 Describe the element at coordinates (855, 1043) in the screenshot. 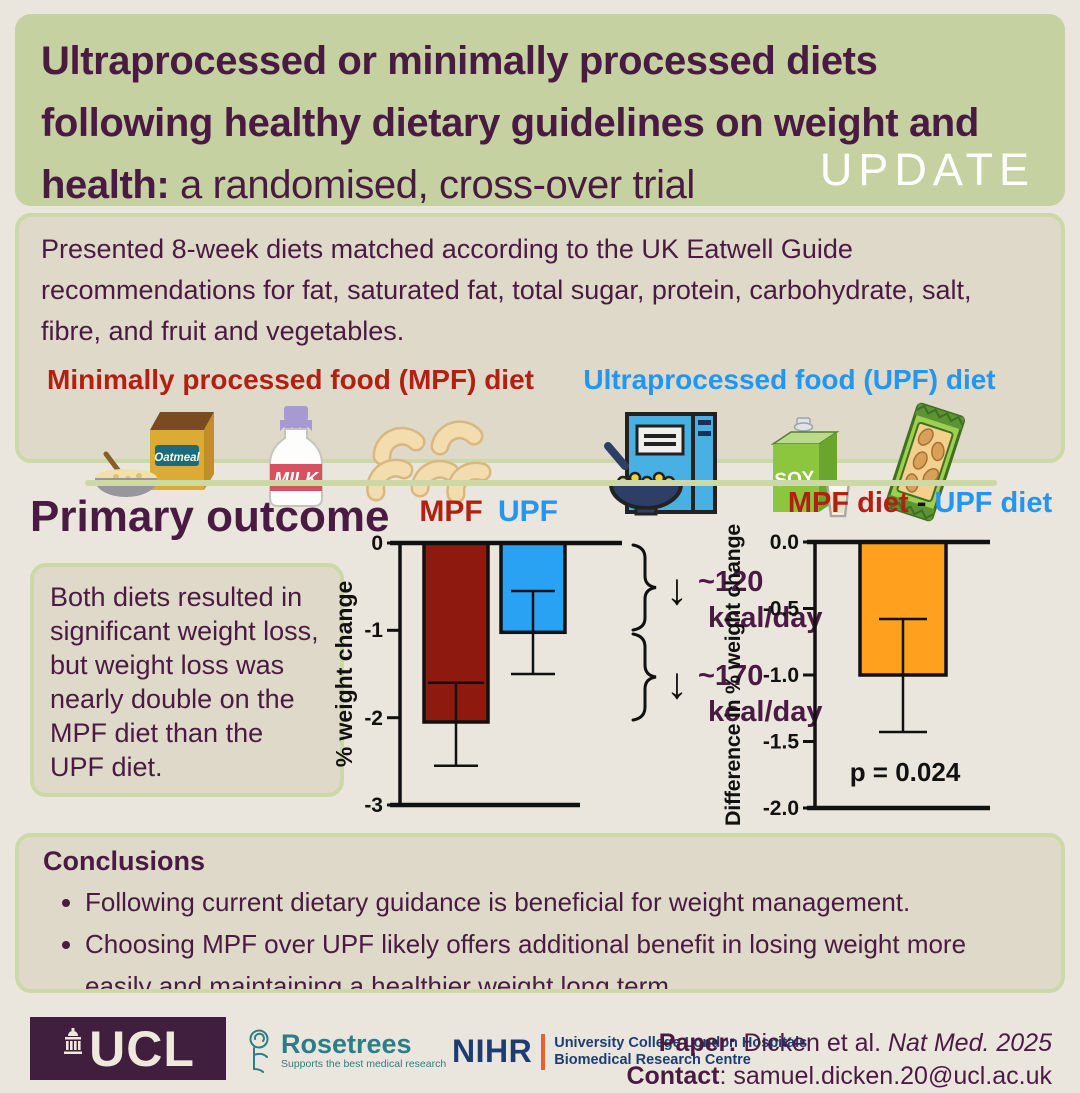

I see `paper-citation: Paper: Dicken et al. Nat Med. 2025` at that location.